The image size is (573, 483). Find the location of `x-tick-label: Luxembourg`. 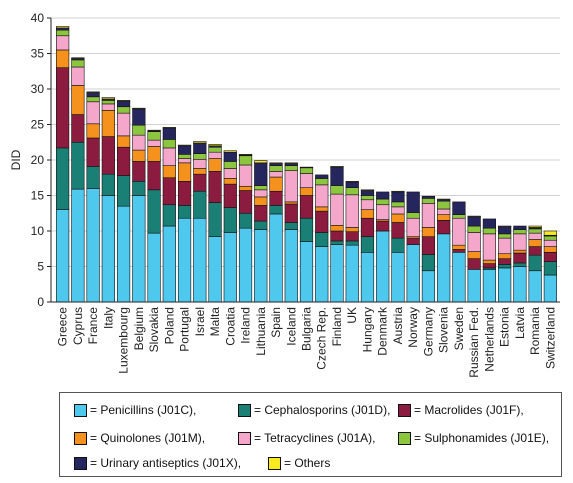

x-tick-label: Luxembourg is located at coordinates (124, 340).